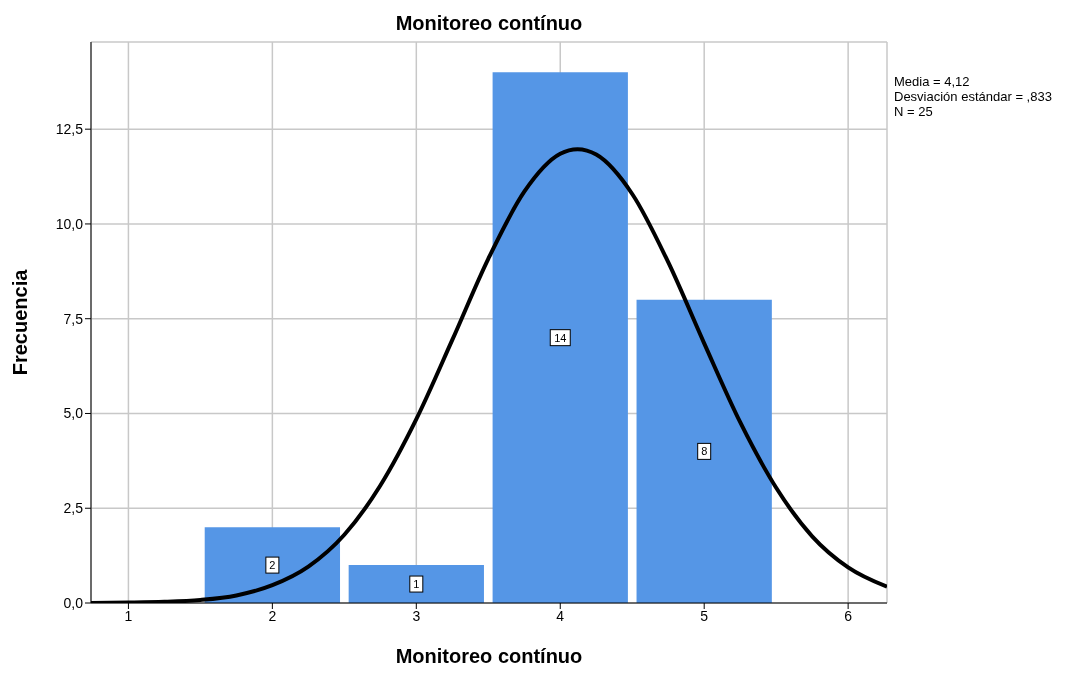 This screenshot has height=681, width=1085. What do you see at coordinates (973, 96) in the screenshot?
I see `text: Desviación estándar = ,833` at bounding box center [973, 96].